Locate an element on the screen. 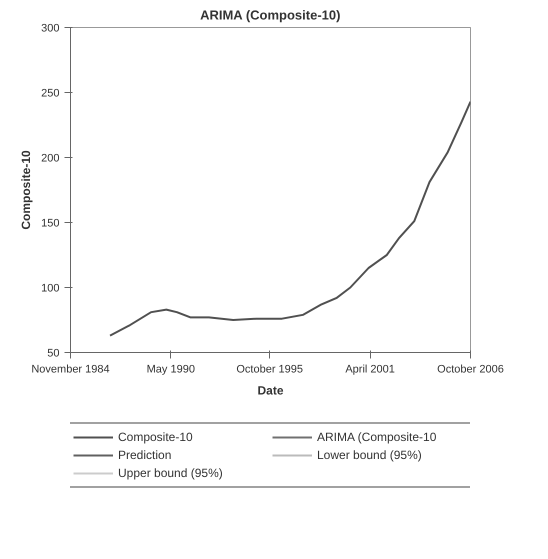 This screenshot has width=548, height=559. x-tick-label: October 2006 is located at coordinates (470, 370).